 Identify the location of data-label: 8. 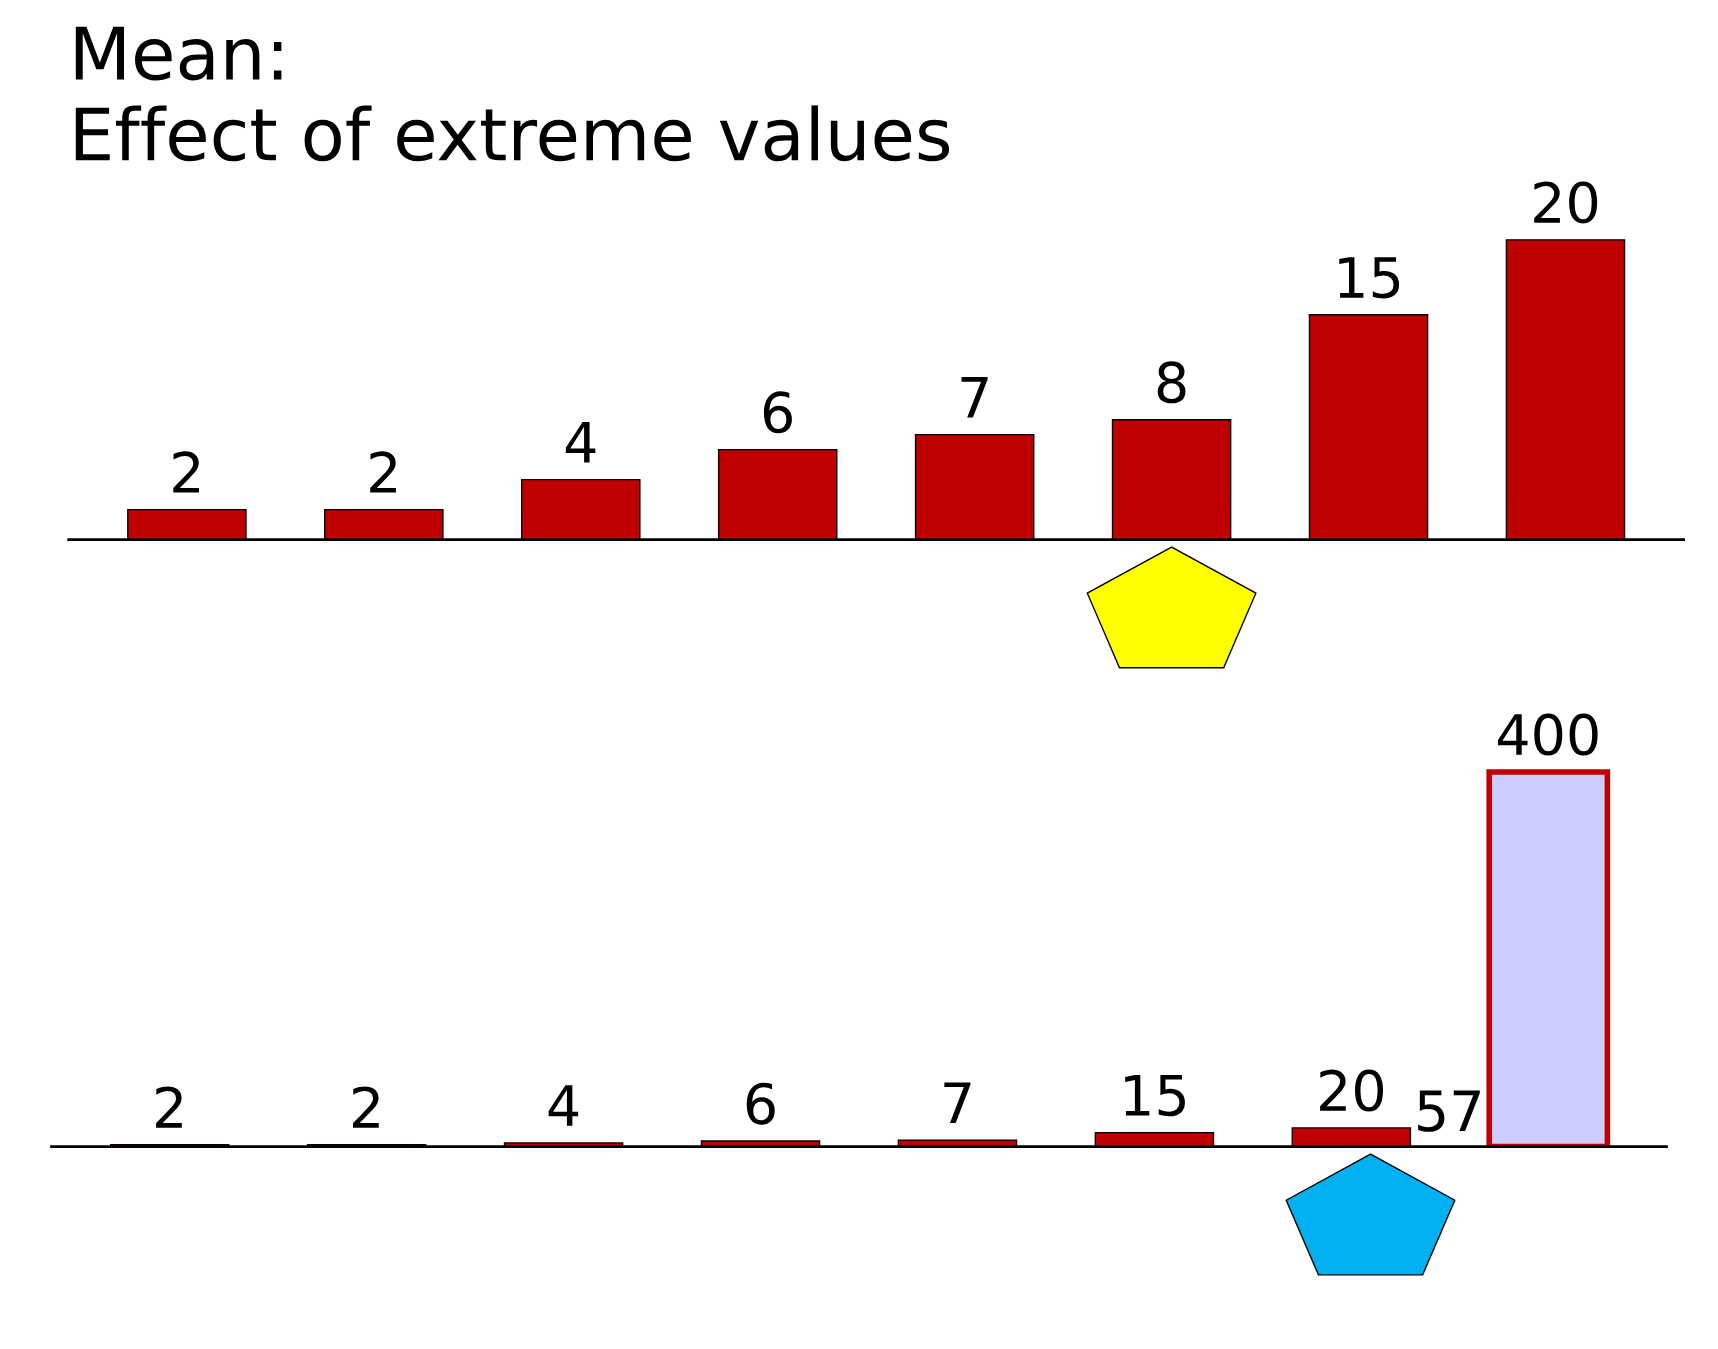
(1171, 382).